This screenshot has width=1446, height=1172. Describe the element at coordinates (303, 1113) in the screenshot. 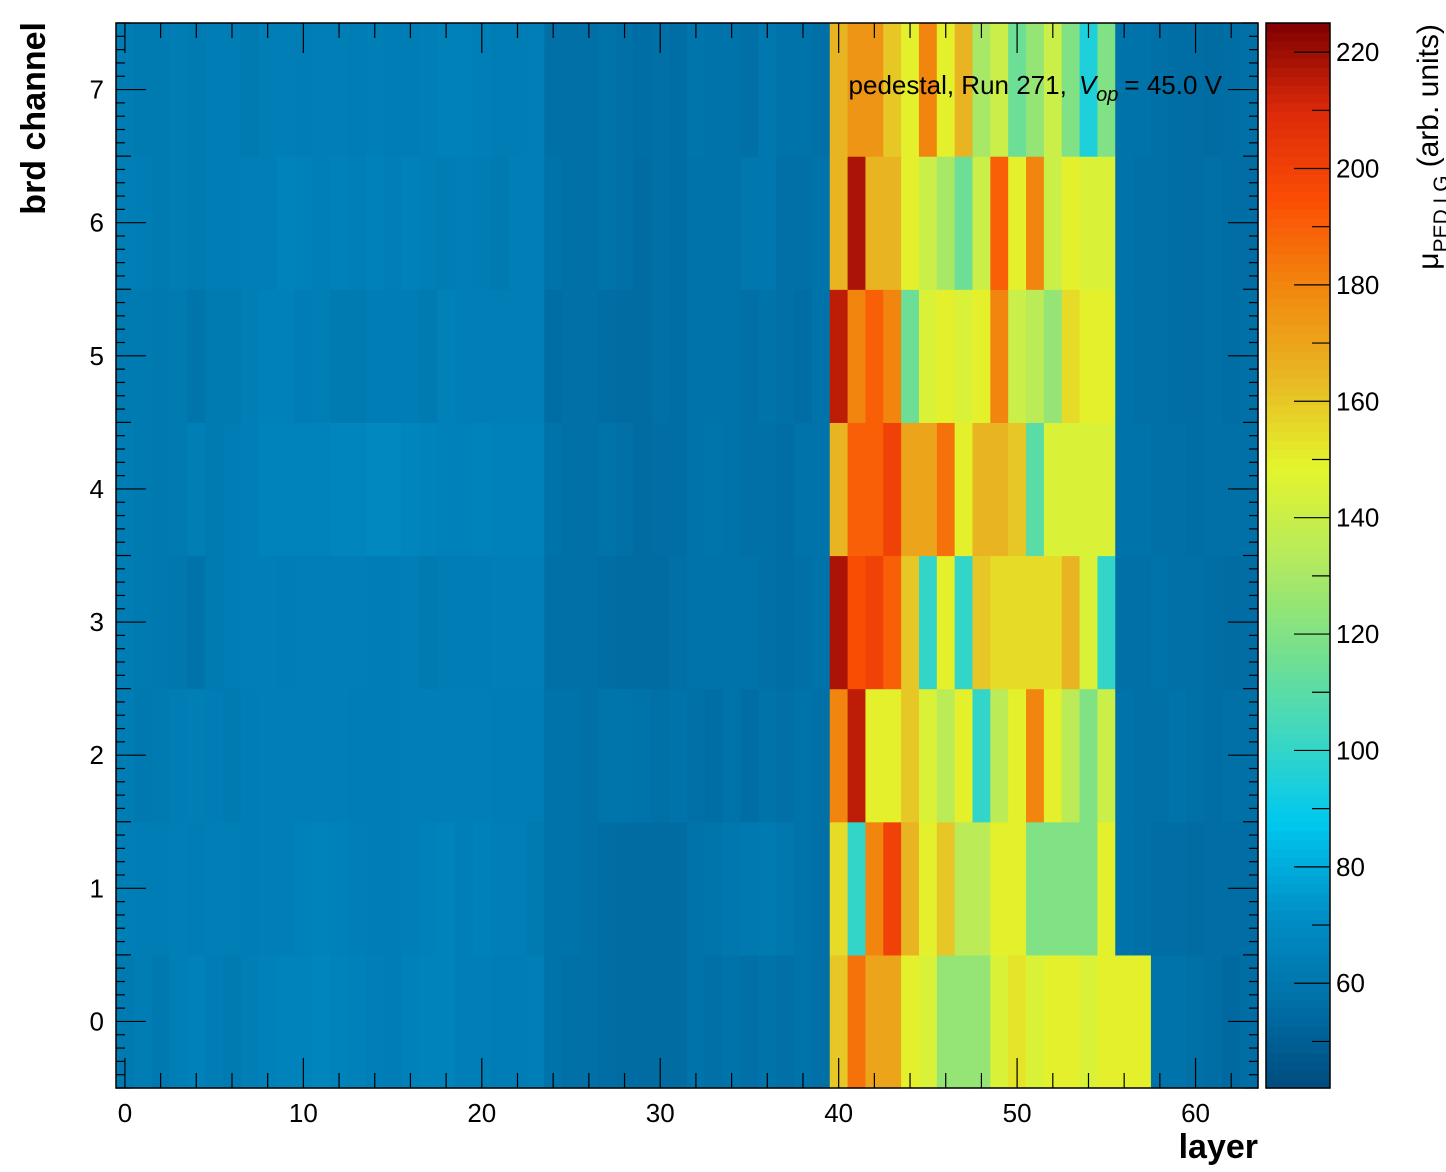

I see `x-tick-label: 10` at that location.